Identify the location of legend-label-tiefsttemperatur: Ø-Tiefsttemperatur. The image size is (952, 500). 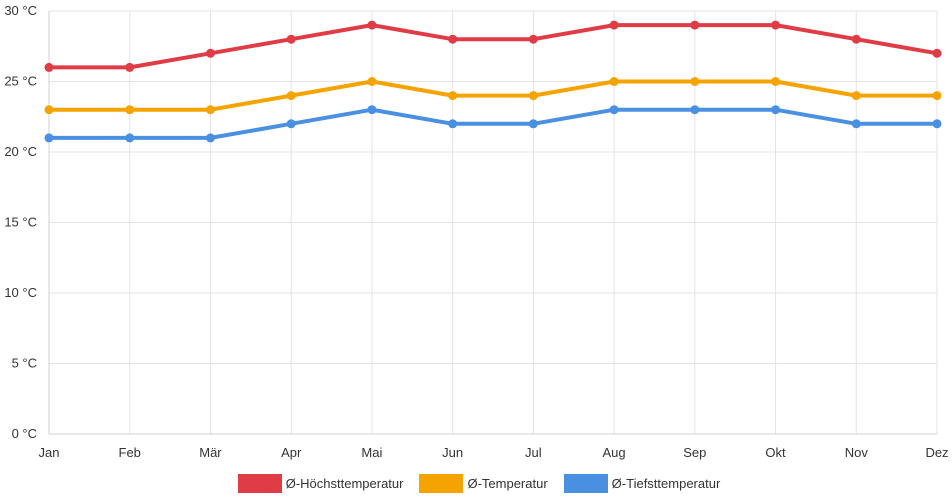
(666, 483).